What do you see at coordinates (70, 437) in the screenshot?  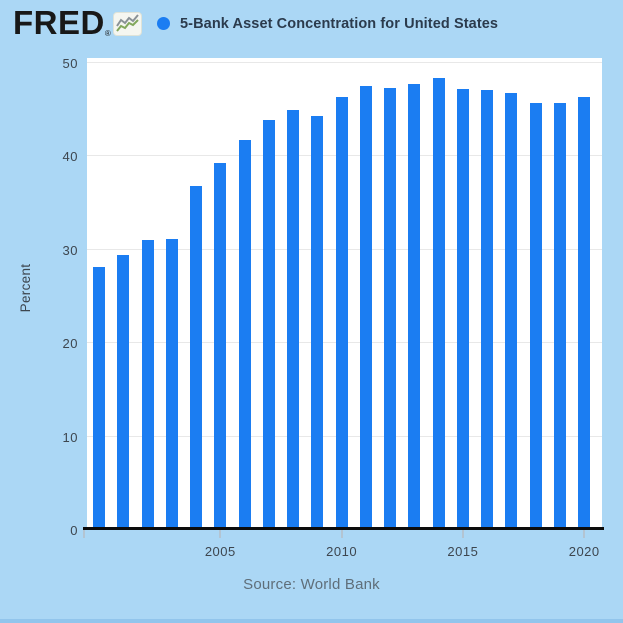 I see `y-tick-label-10: 10` at bounding box center [70, 437].